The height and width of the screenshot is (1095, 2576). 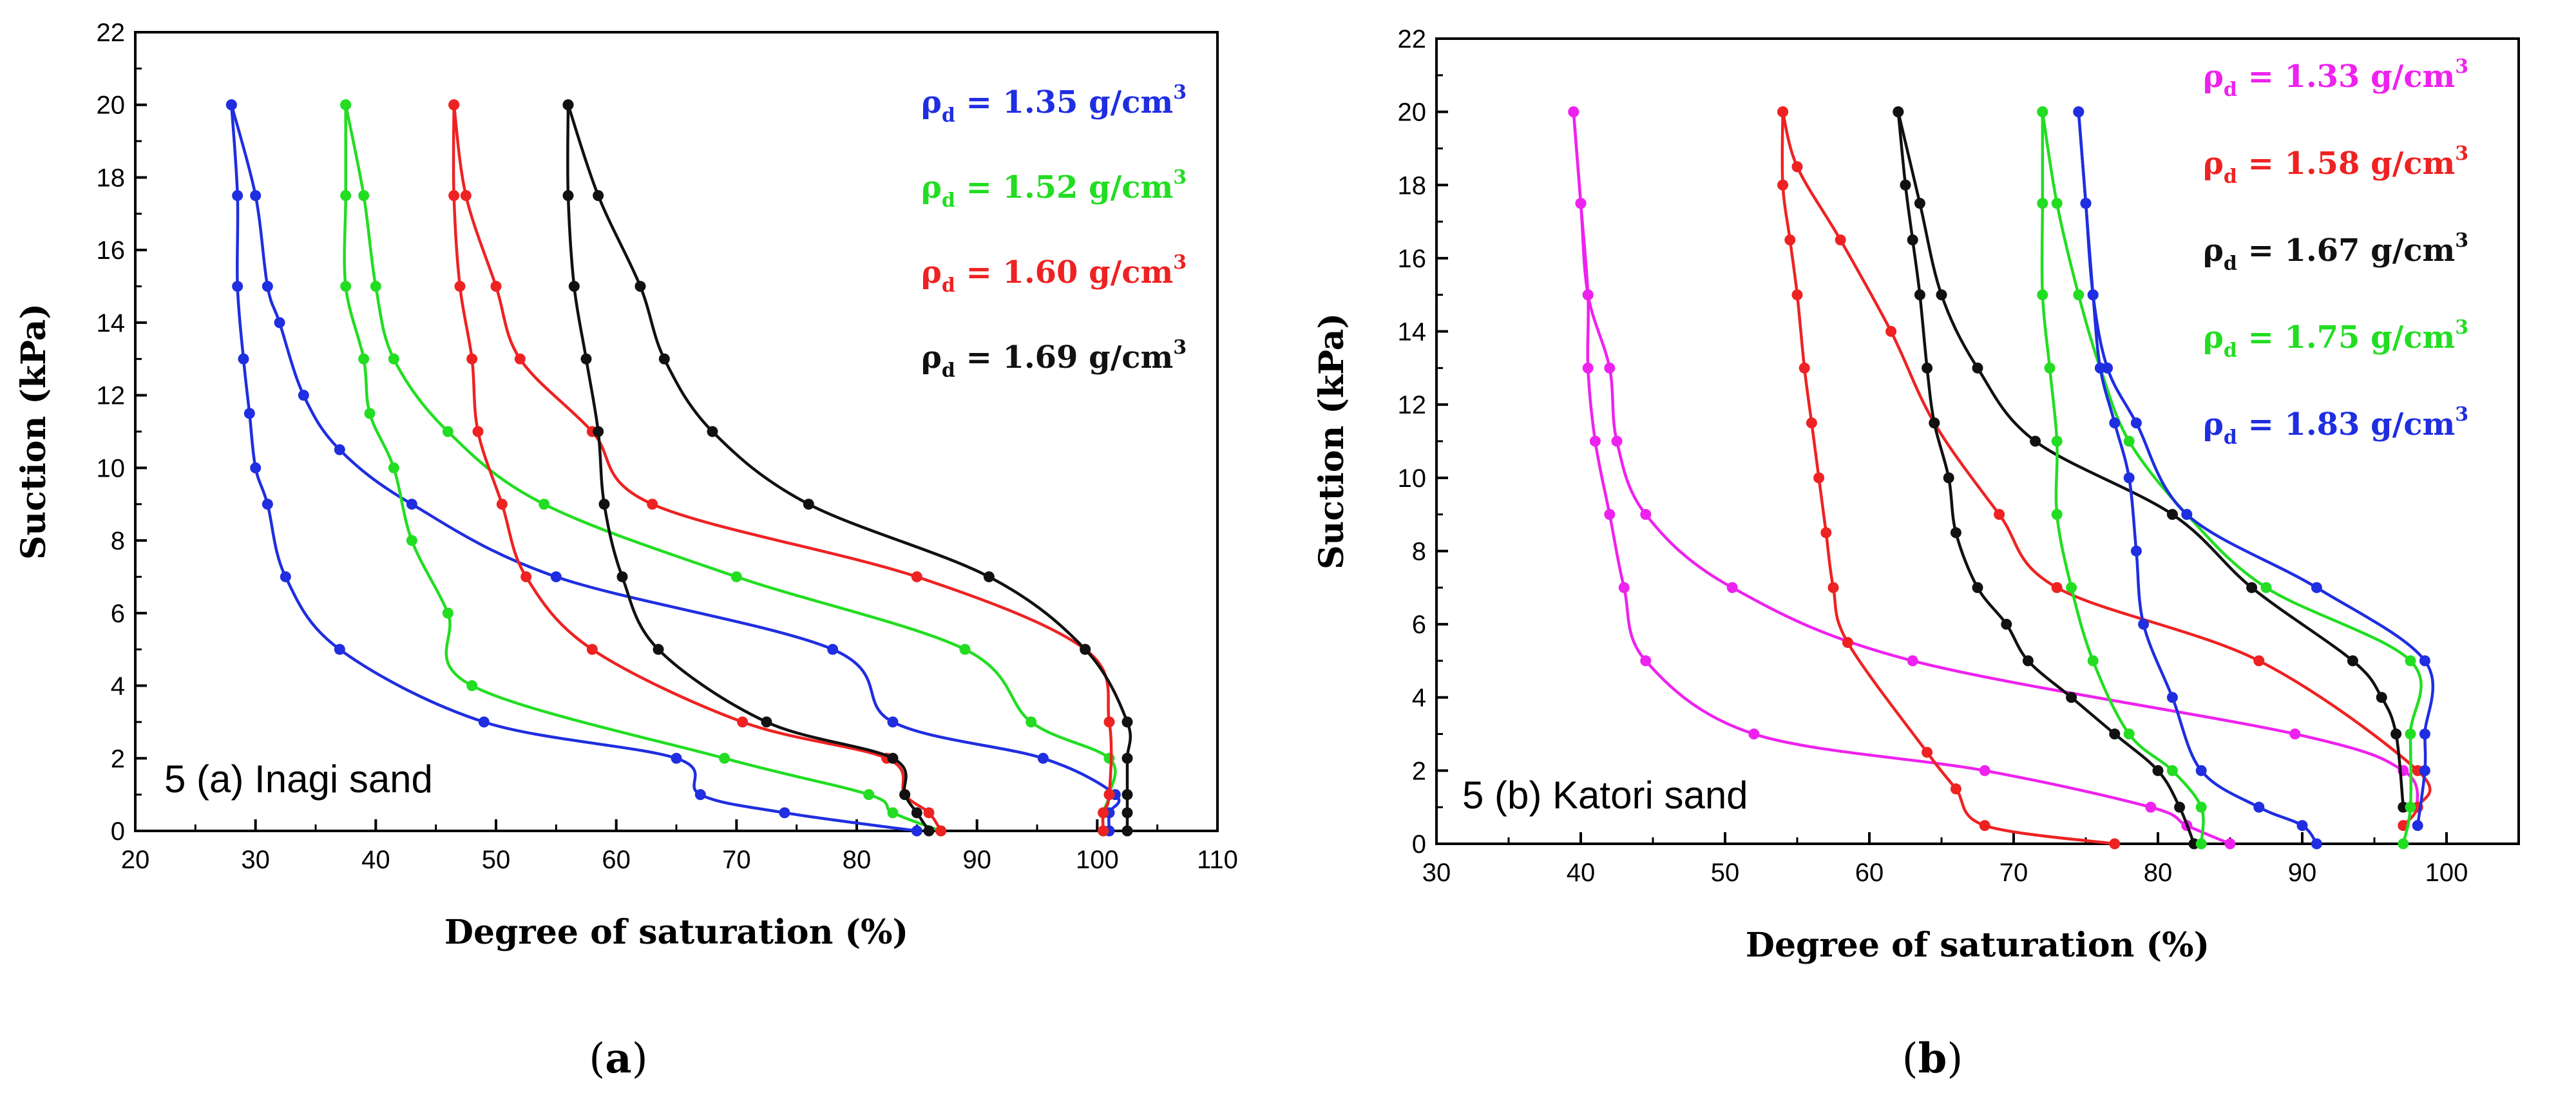 What do you see at coordinates (255, 860) in the screenshot?
I see `x-tick-label: 30` at bounding box center [255, 860].